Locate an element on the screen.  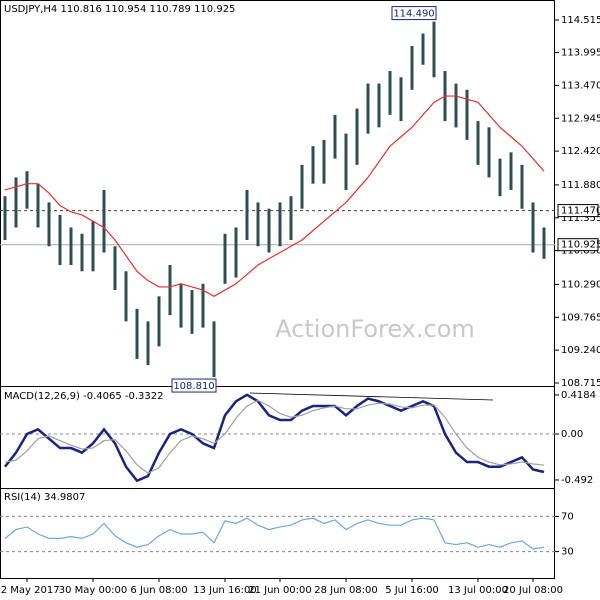
x-tick-label: 21 Jun 00:00 is located at coordinates (280, 590).